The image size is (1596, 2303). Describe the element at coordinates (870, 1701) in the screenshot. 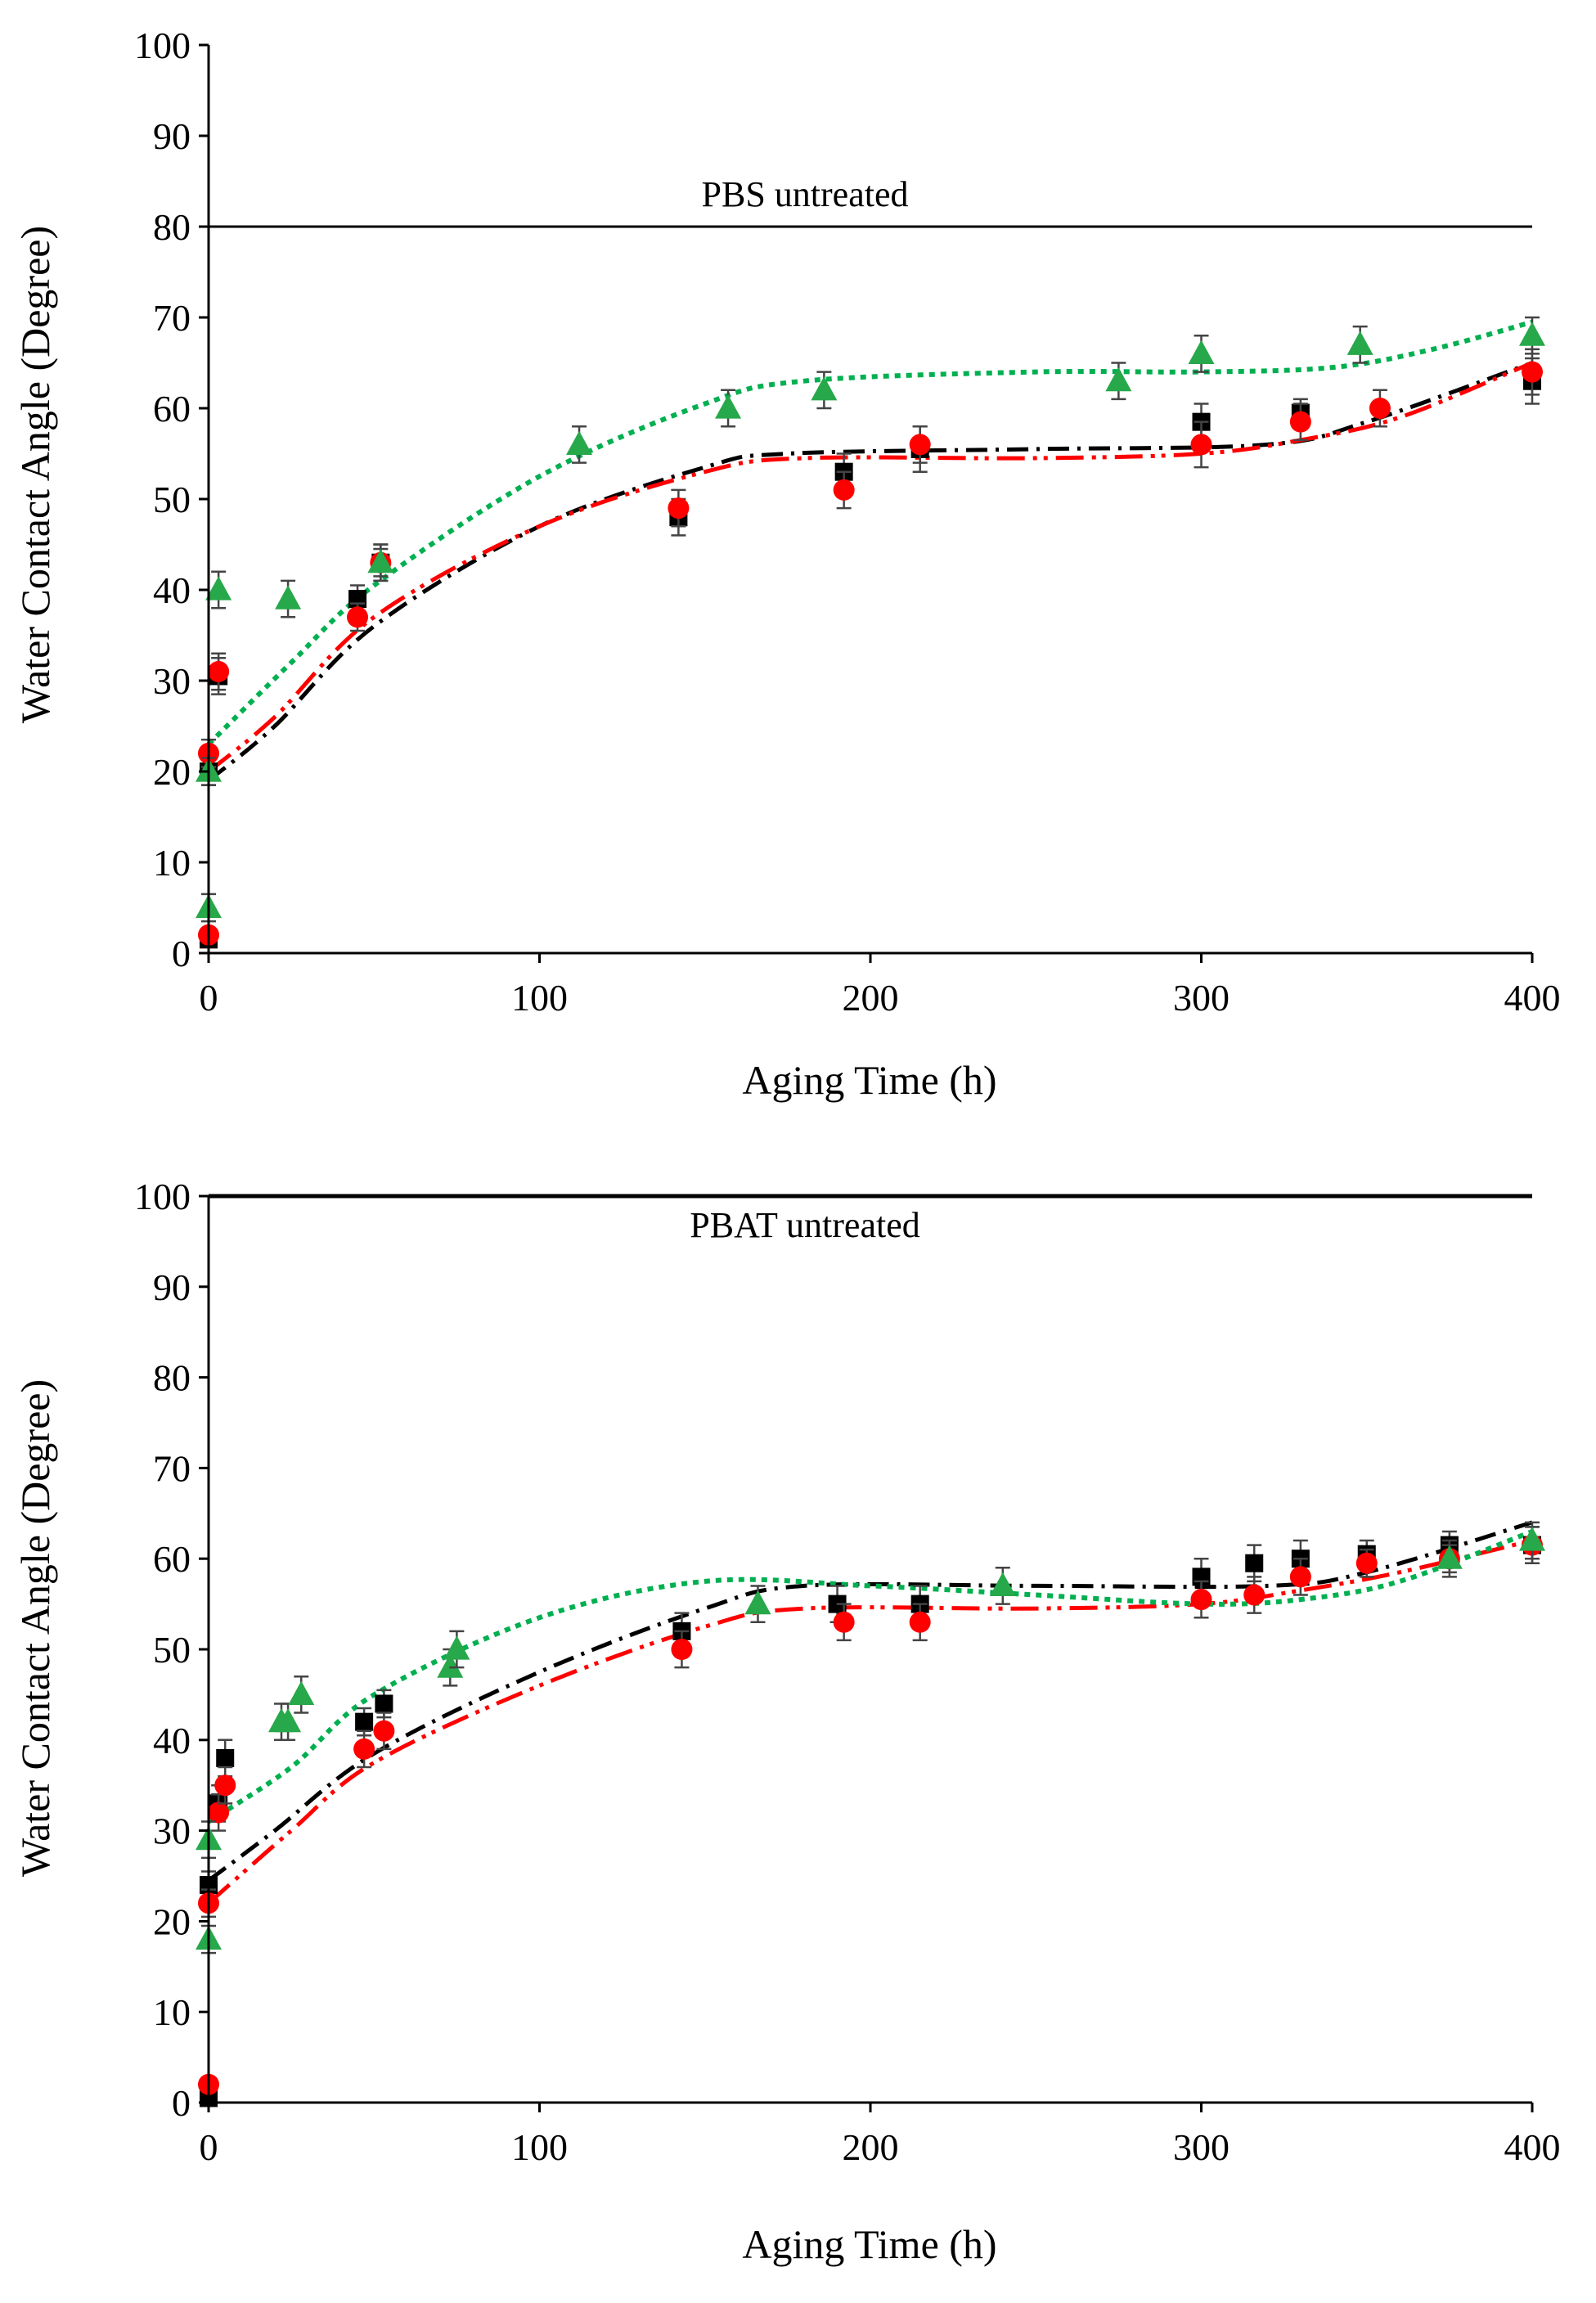

I see `fit-line-square` at that location.